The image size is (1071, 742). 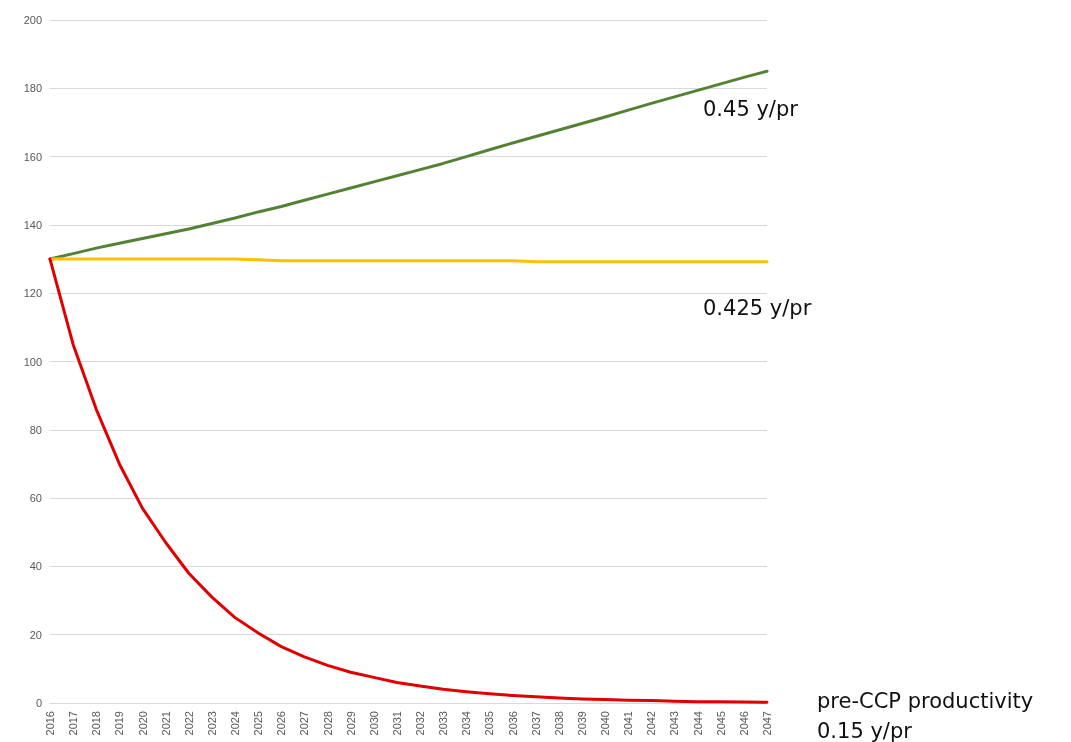 What do you see at coordinates (420, 723) in the screenshot?
I see `x-tick-label: 2032` at bounding box center [420, 723].